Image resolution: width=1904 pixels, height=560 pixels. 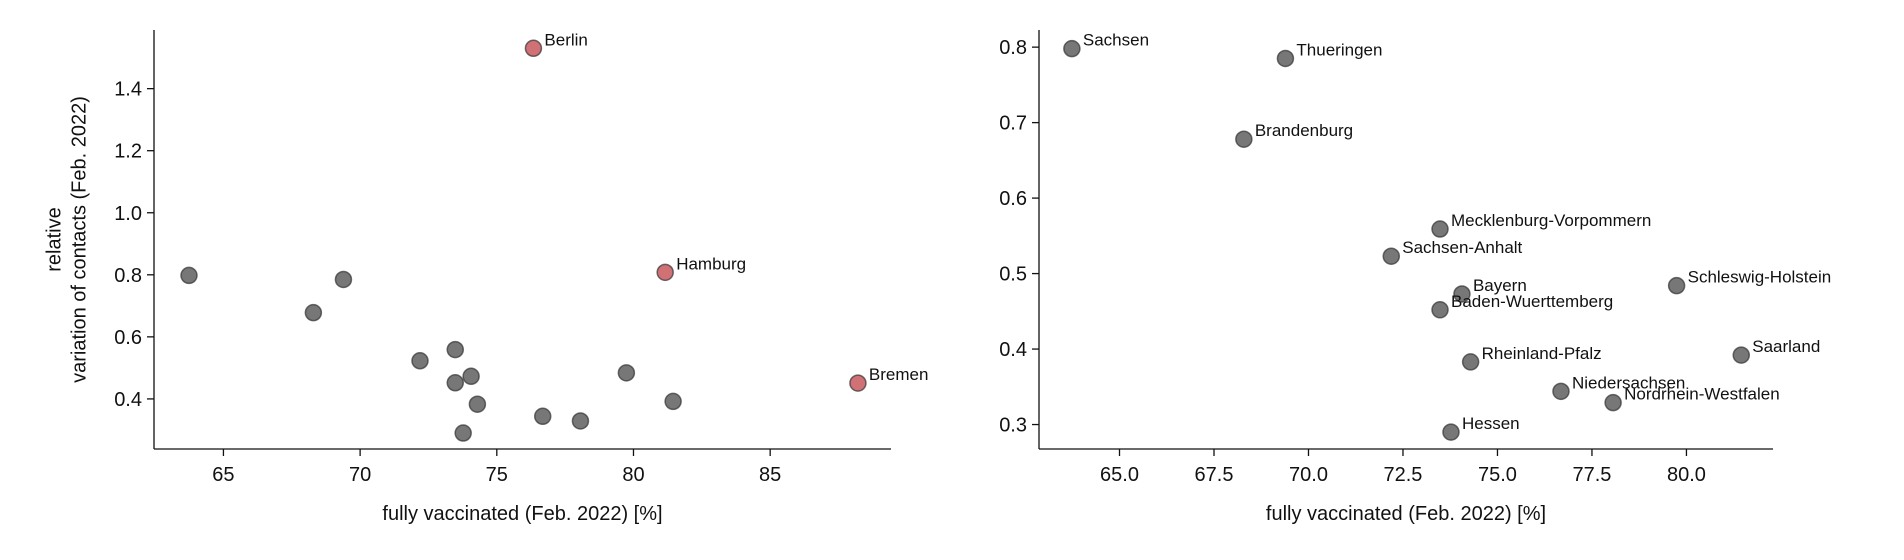 I want to click on x-tick-label: 67.5, so click(x=1214, y=475).